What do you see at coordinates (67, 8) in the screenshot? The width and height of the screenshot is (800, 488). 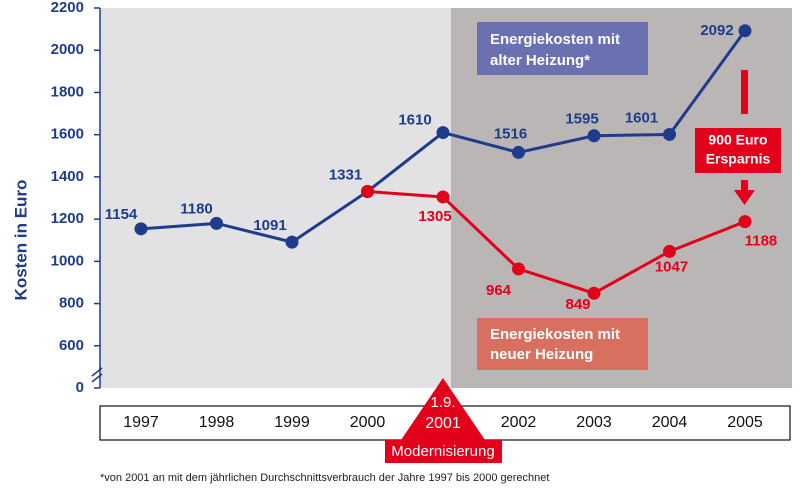 I see `y-tick-label: 2200` at bounding box center [67, 8].